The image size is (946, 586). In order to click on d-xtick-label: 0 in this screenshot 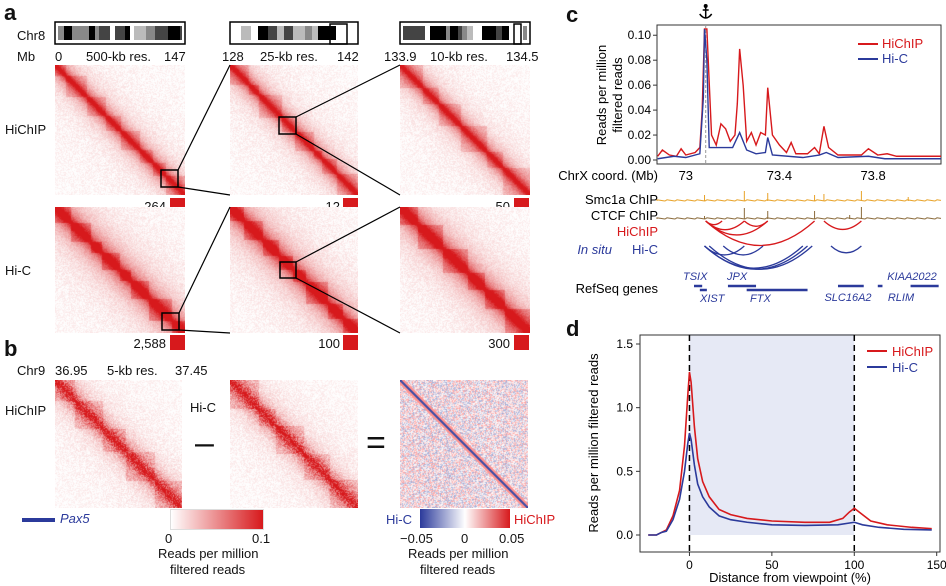, I will do `click(689, 565)`.